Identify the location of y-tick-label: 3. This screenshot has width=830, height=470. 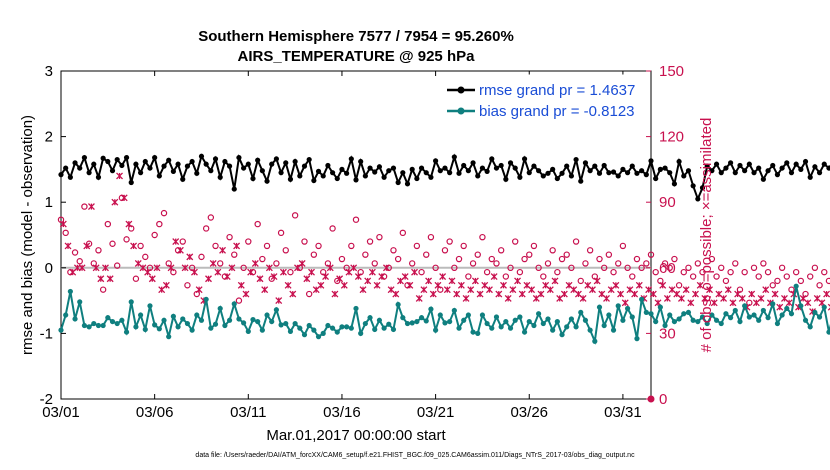
(49, 71).